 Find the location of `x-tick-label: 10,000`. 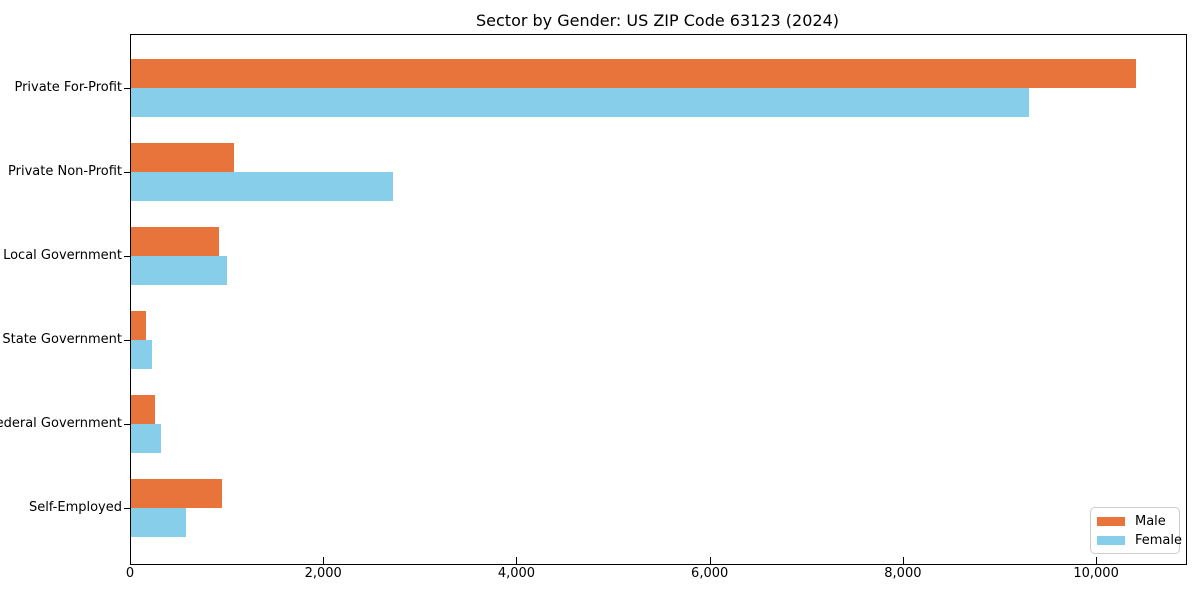

x-tick-label: 10,000 is located at coordinates (1096, 573).